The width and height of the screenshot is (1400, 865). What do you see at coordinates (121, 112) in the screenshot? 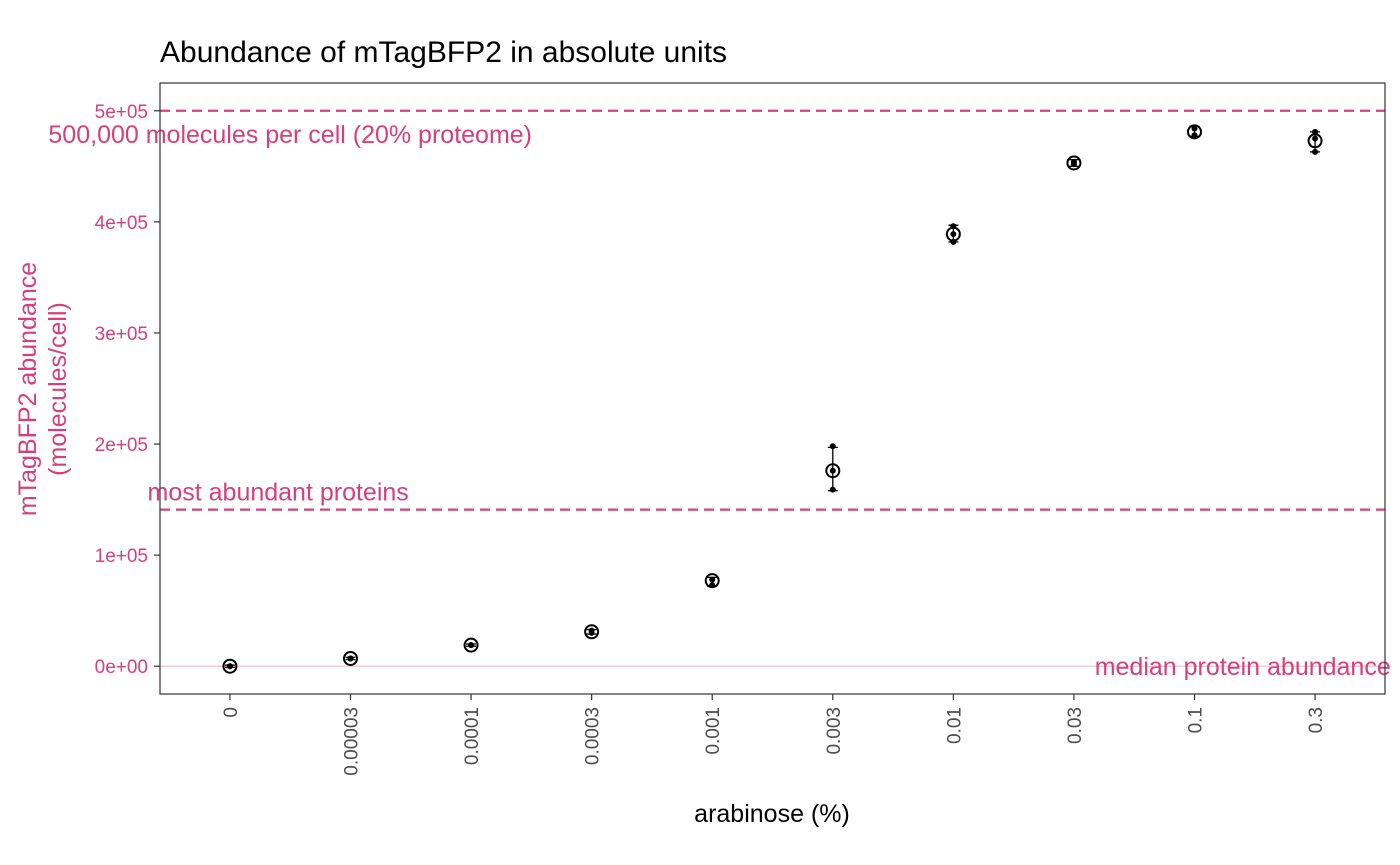
I see `y-tick-label: 5e+05` at bounding box center [121, 112].